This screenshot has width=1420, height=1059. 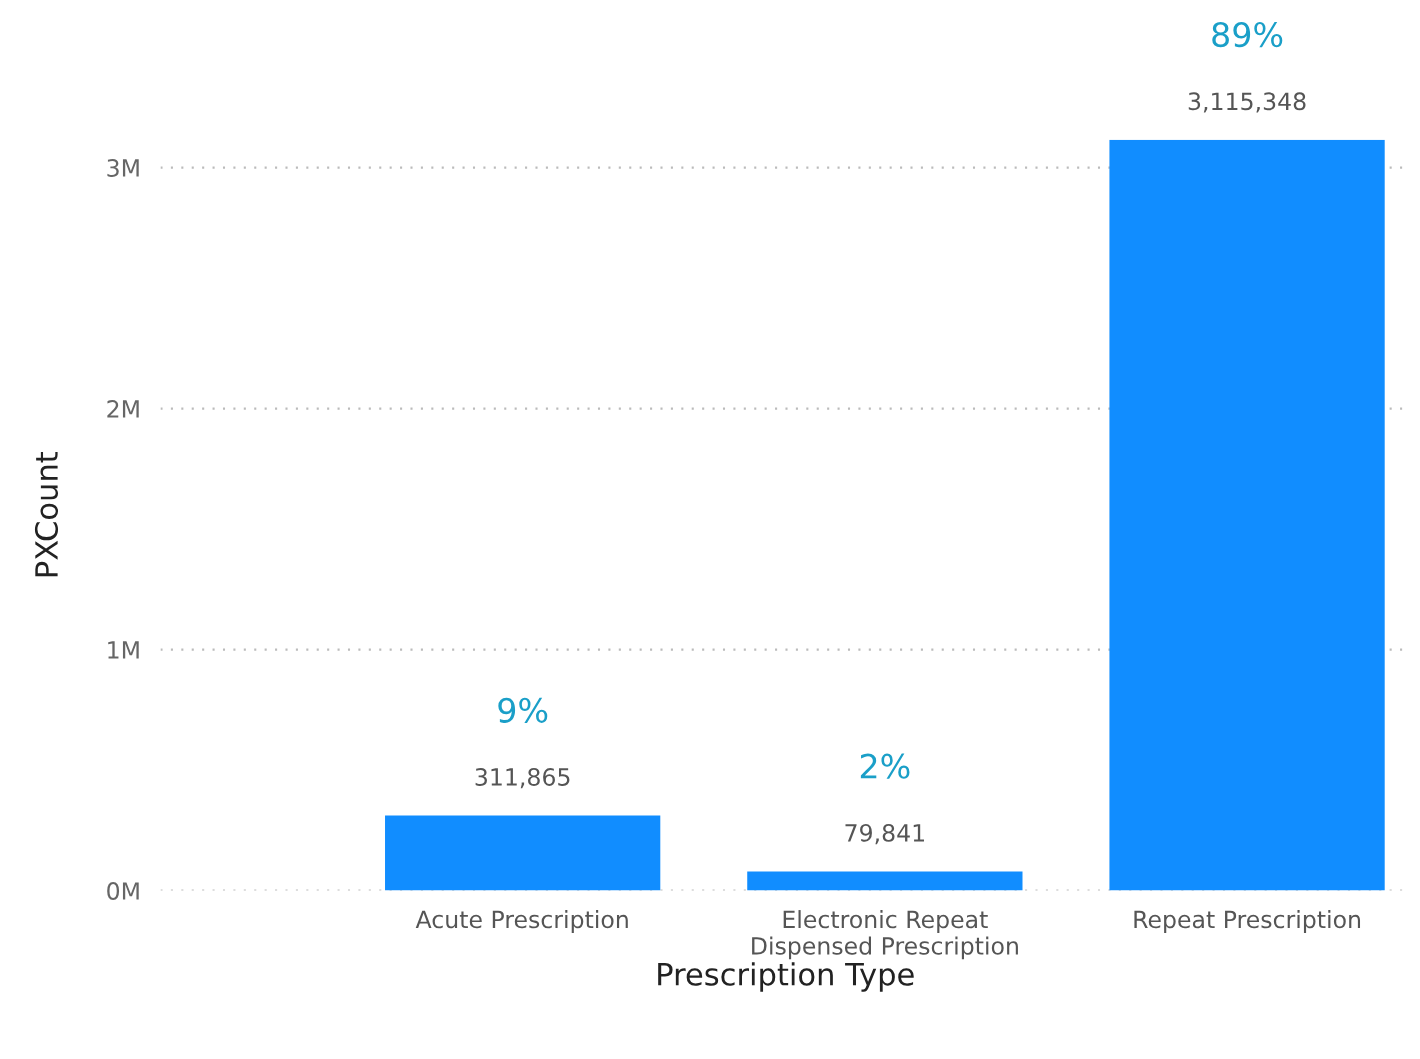 I want to click on y-tick-label: 2M, so click(x=123, y=409).